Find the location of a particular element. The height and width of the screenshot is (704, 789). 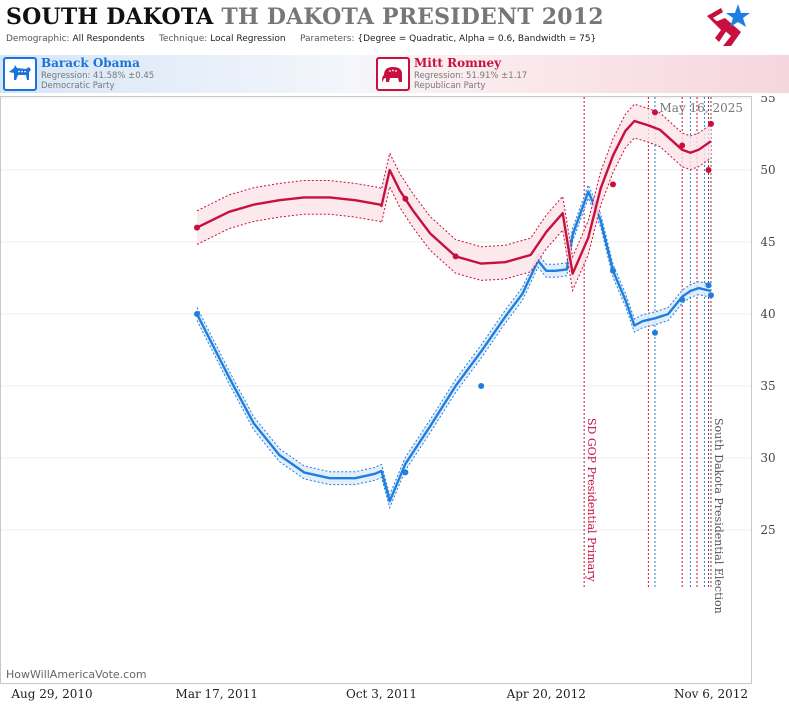

y-tick-label: 25 is located at coordinates (767, 530).